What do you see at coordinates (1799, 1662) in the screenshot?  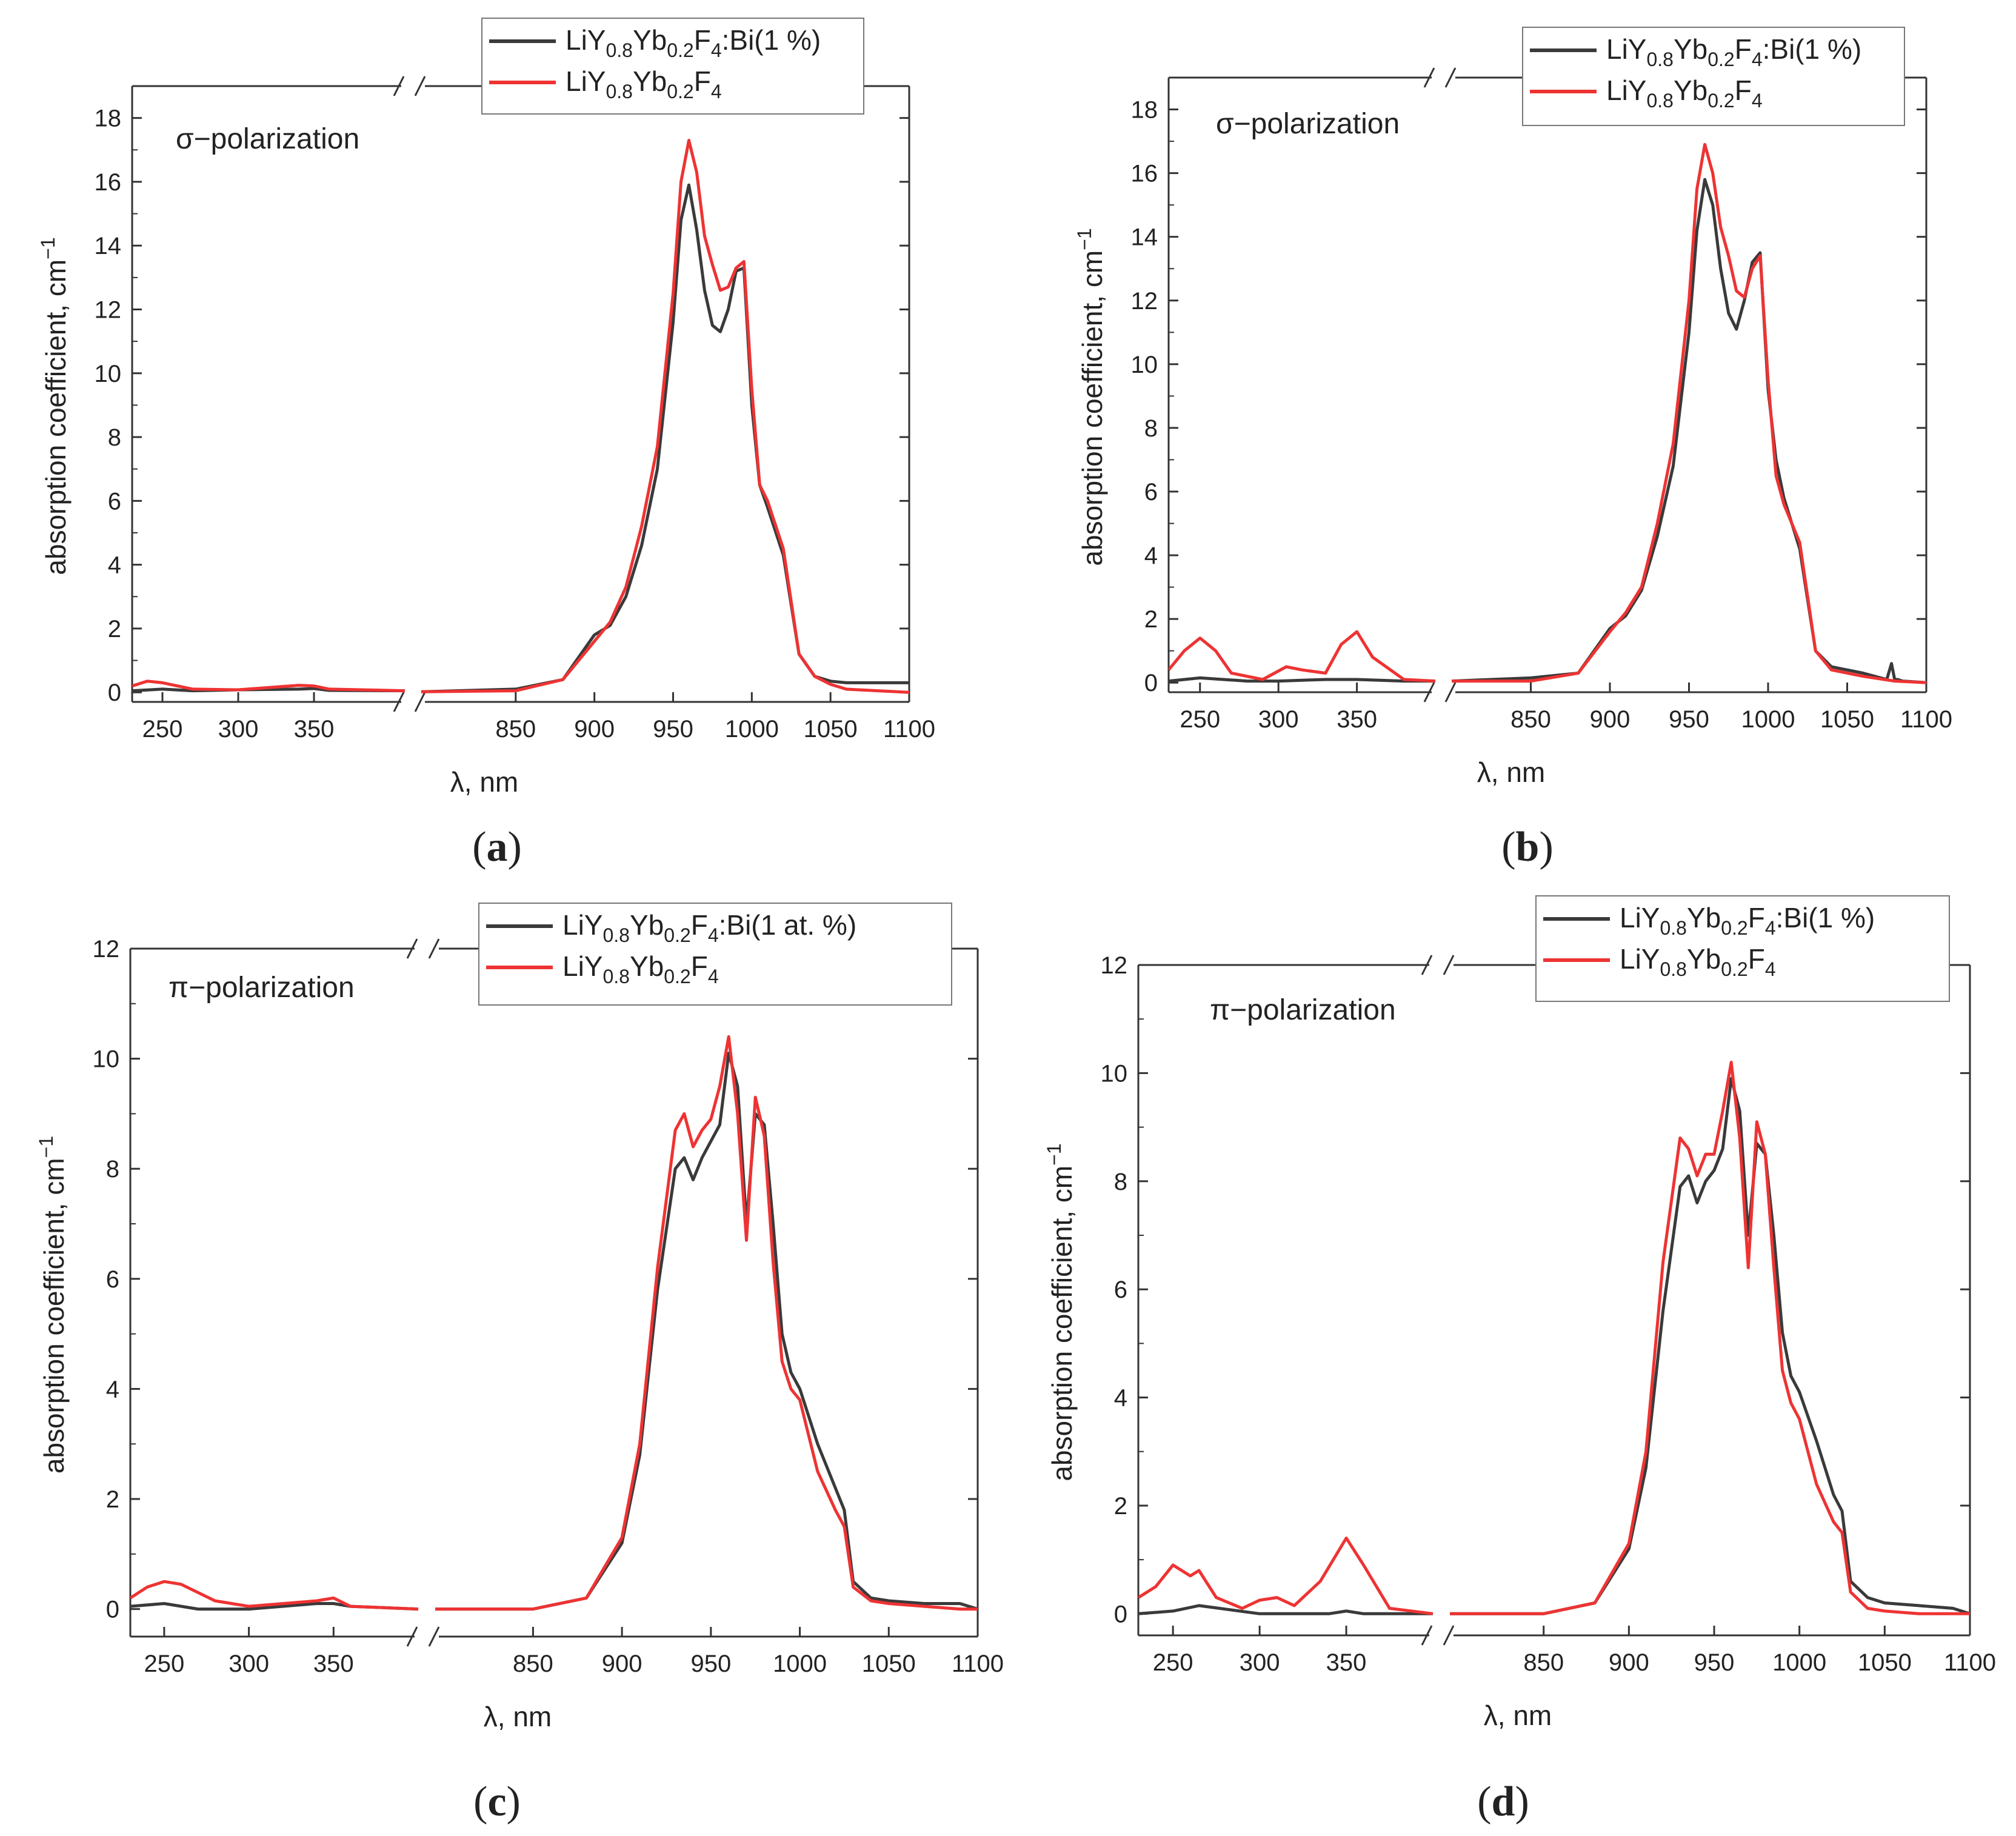 I see `x-tick-label: 1000` at bounding box center [1799, 1662].